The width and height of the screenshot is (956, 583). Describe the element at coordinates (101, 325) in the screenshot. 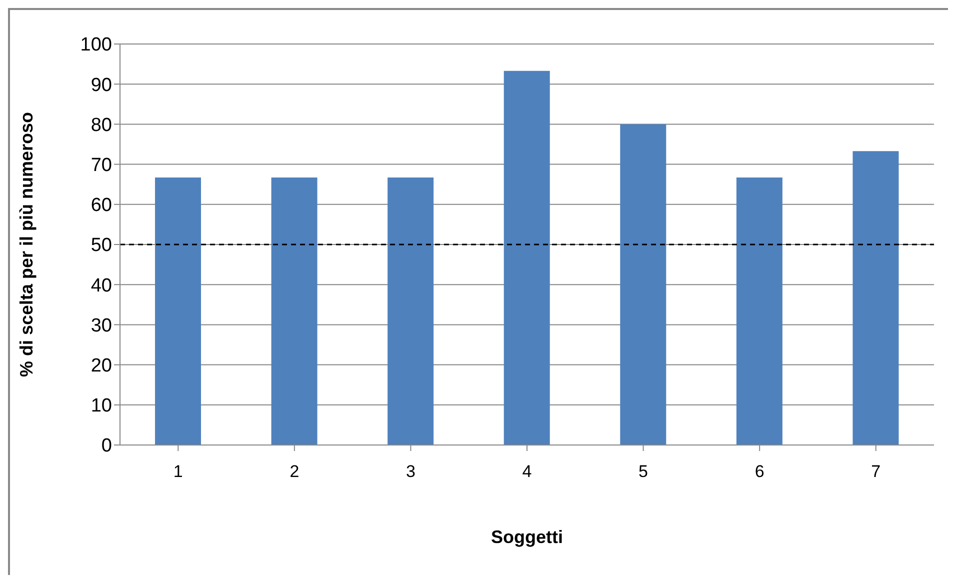

I see `y-tick-label: 30` at that location.